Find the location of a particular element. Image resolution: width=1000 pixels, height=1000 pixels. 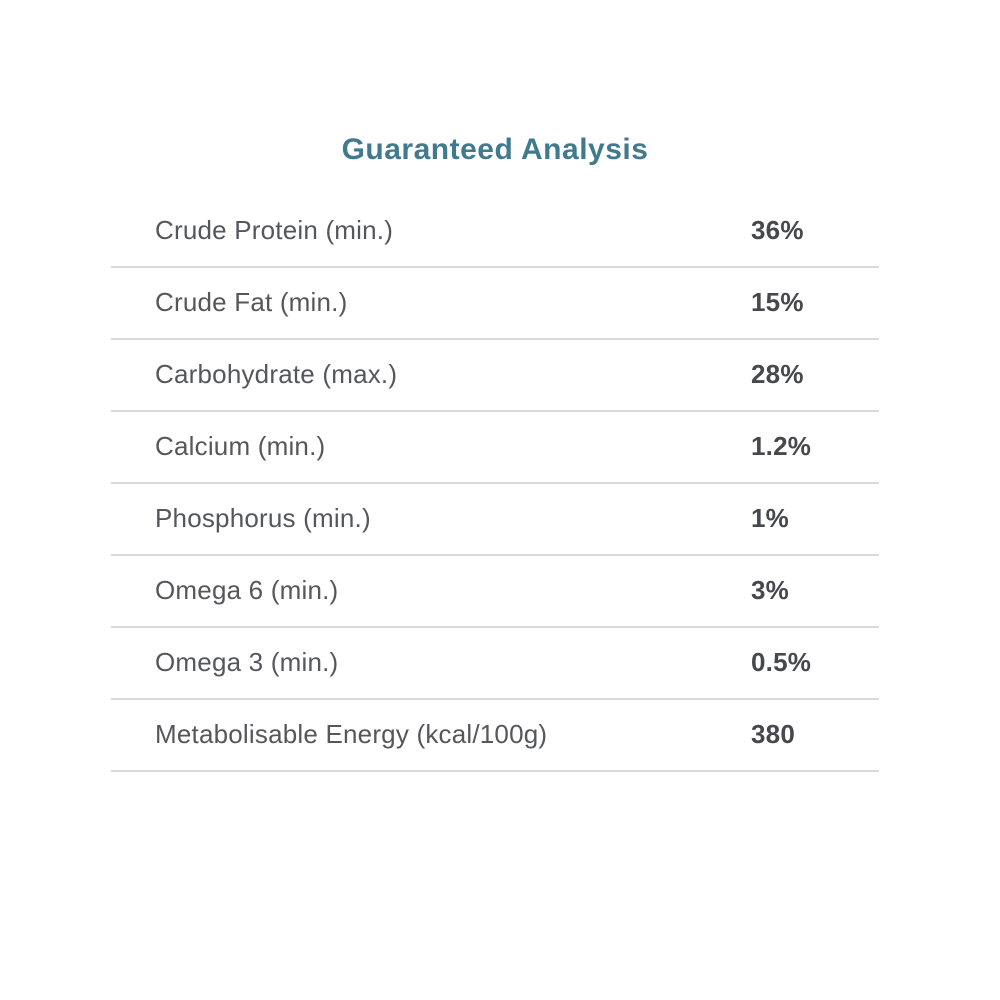

table-row: Metabolisable Energy (kcal/100g) 380 is located at coordinates (495, 736).